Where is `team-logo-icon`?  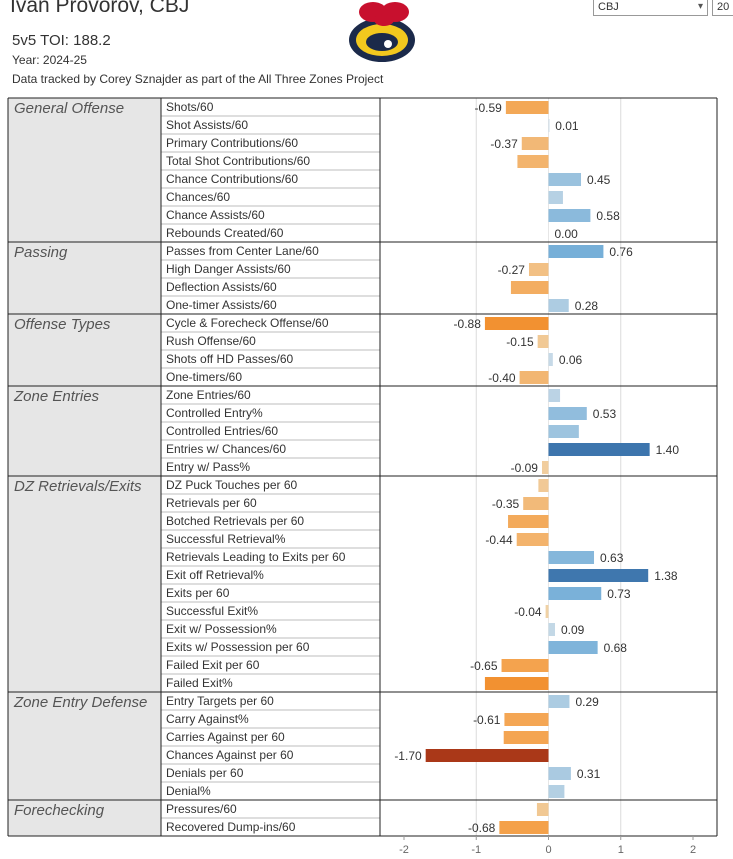
team-logo-icon is located at coordinates (382, 32).